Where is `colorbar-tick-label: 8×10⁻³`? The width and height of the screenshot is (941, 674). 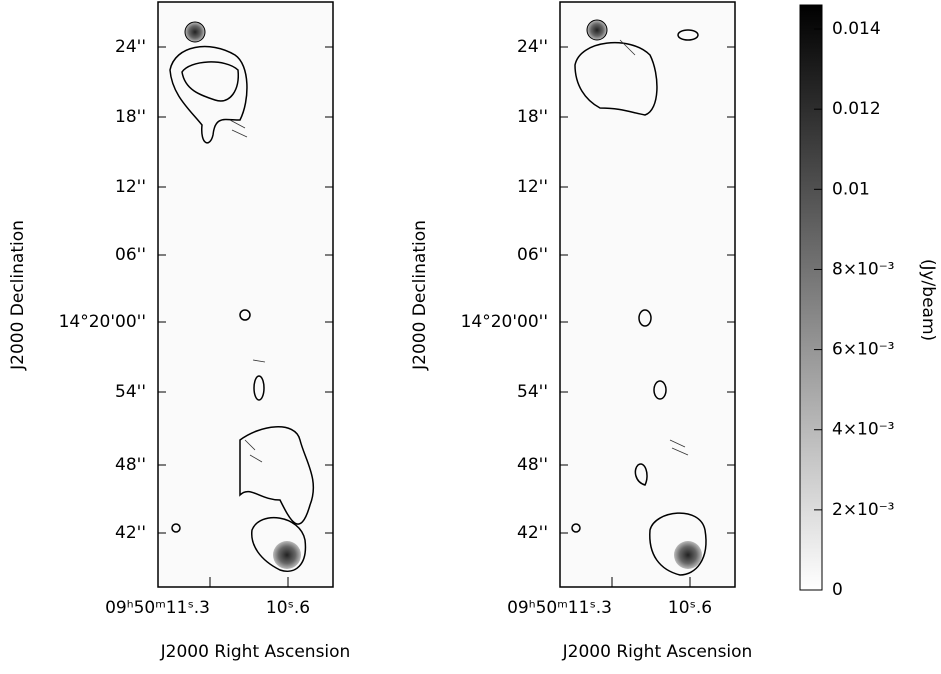 colorbar-tick-label: 8×10⁻³ is located at coordinates (863, 269).